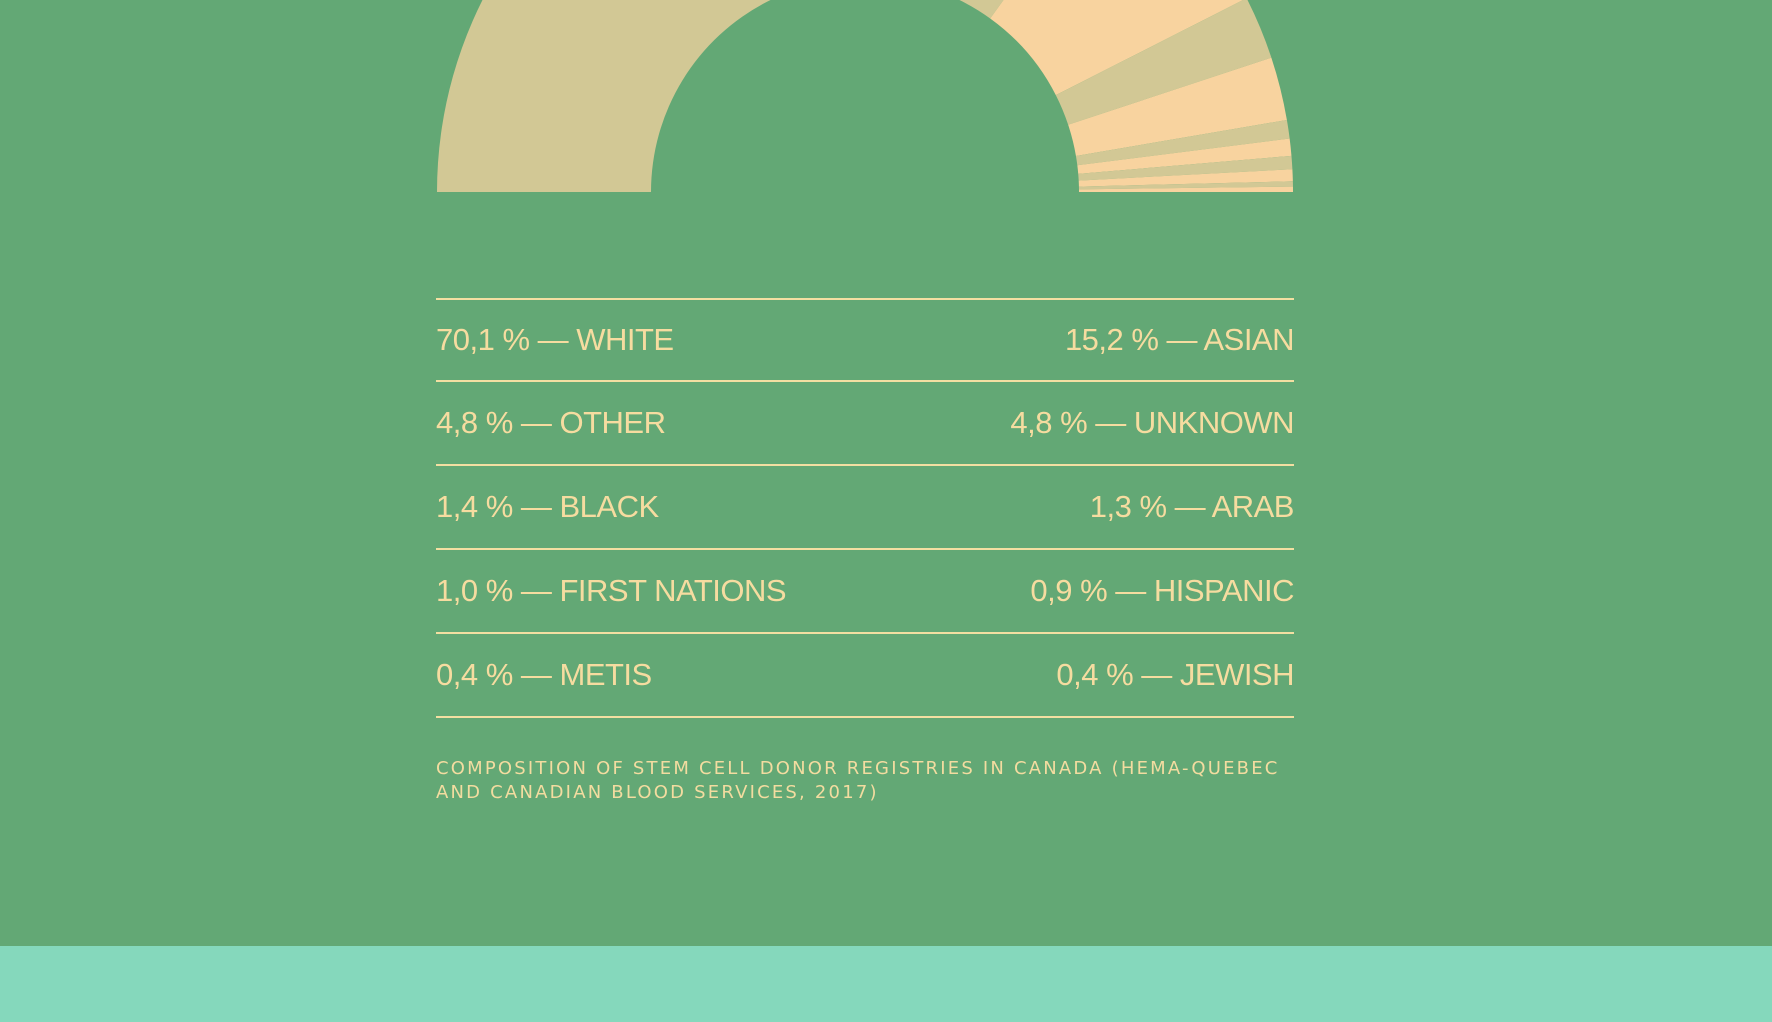  I want to click on slice-white, so click(720, 96).